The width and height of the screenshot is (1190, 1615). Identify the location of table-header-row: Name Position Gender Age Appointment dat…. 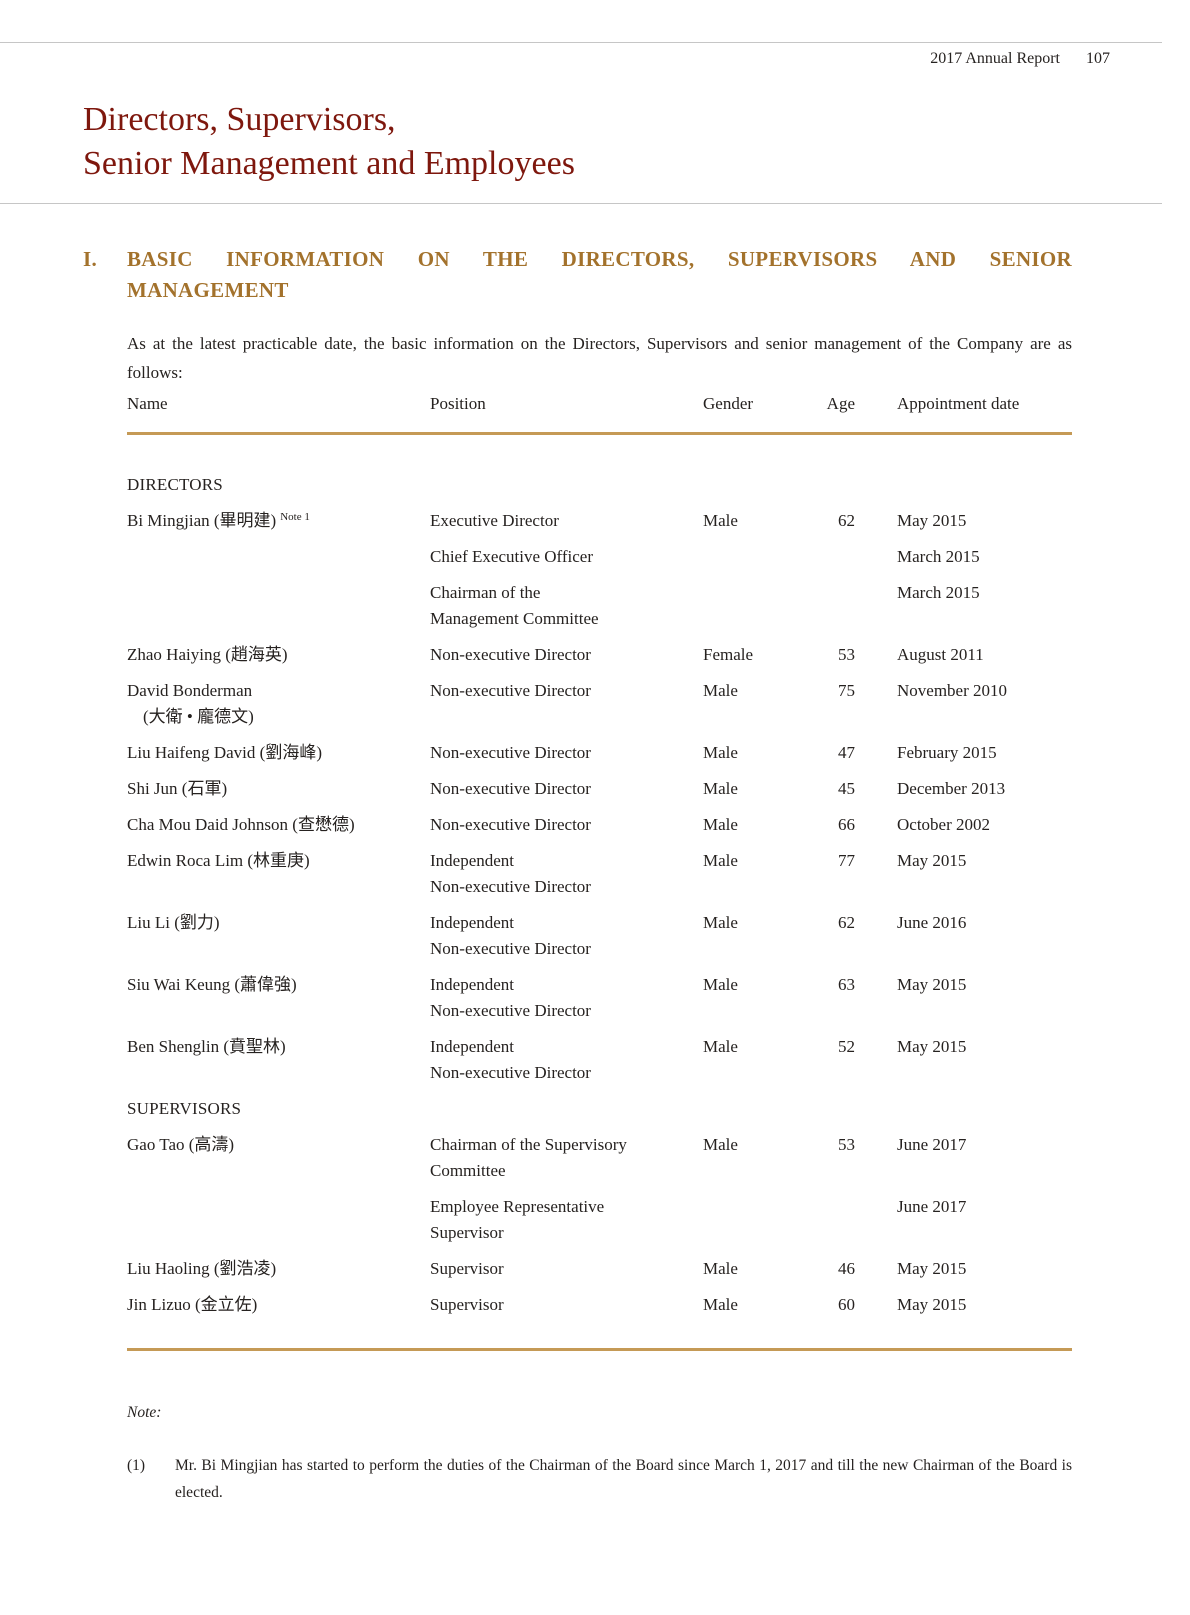
(599, 404).